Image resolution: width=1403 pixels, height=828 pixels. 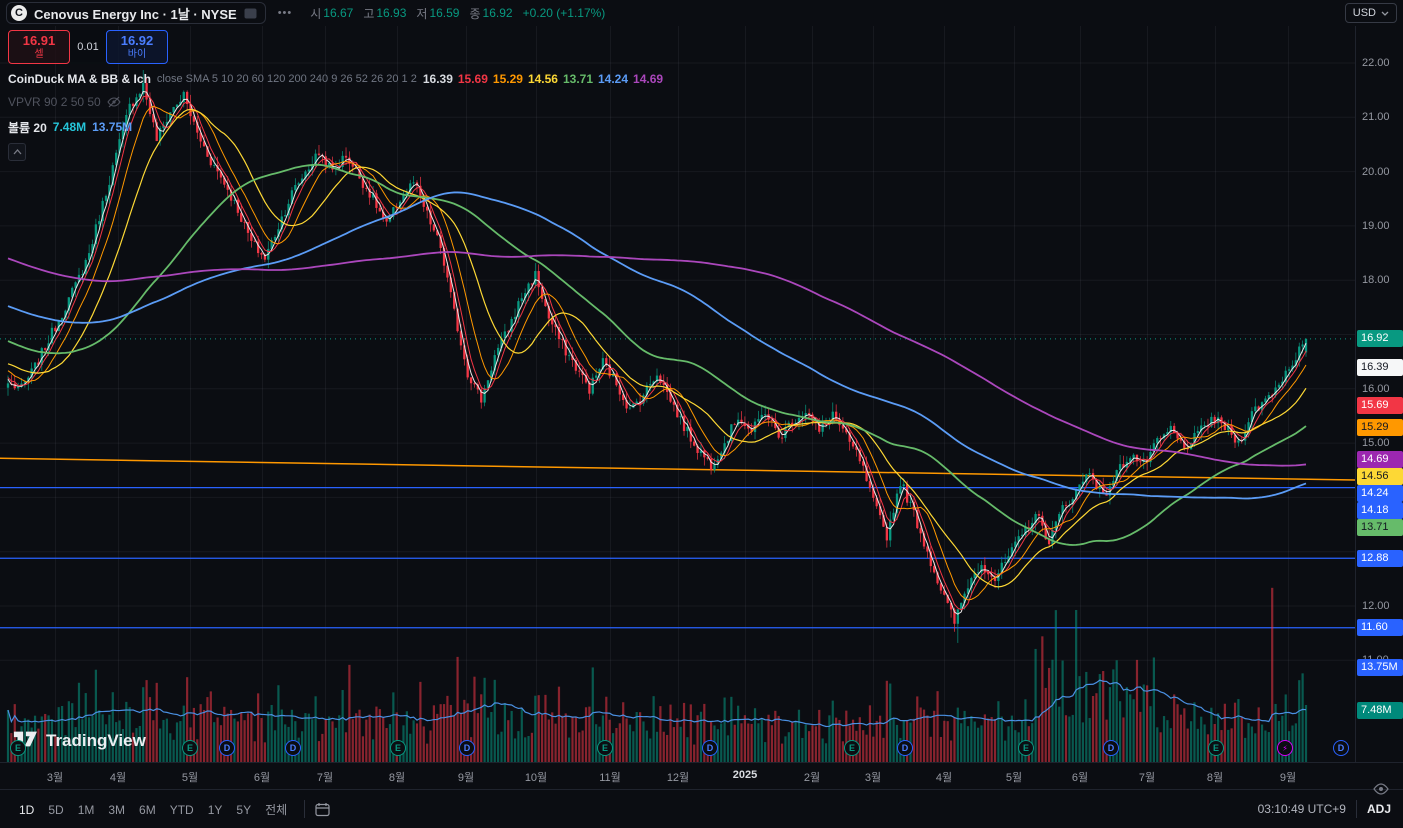 What do you see at coordinates (1380, 339) in the screenshot?
I see `price-tag: 16.92` at bounding box center [1380, 339].